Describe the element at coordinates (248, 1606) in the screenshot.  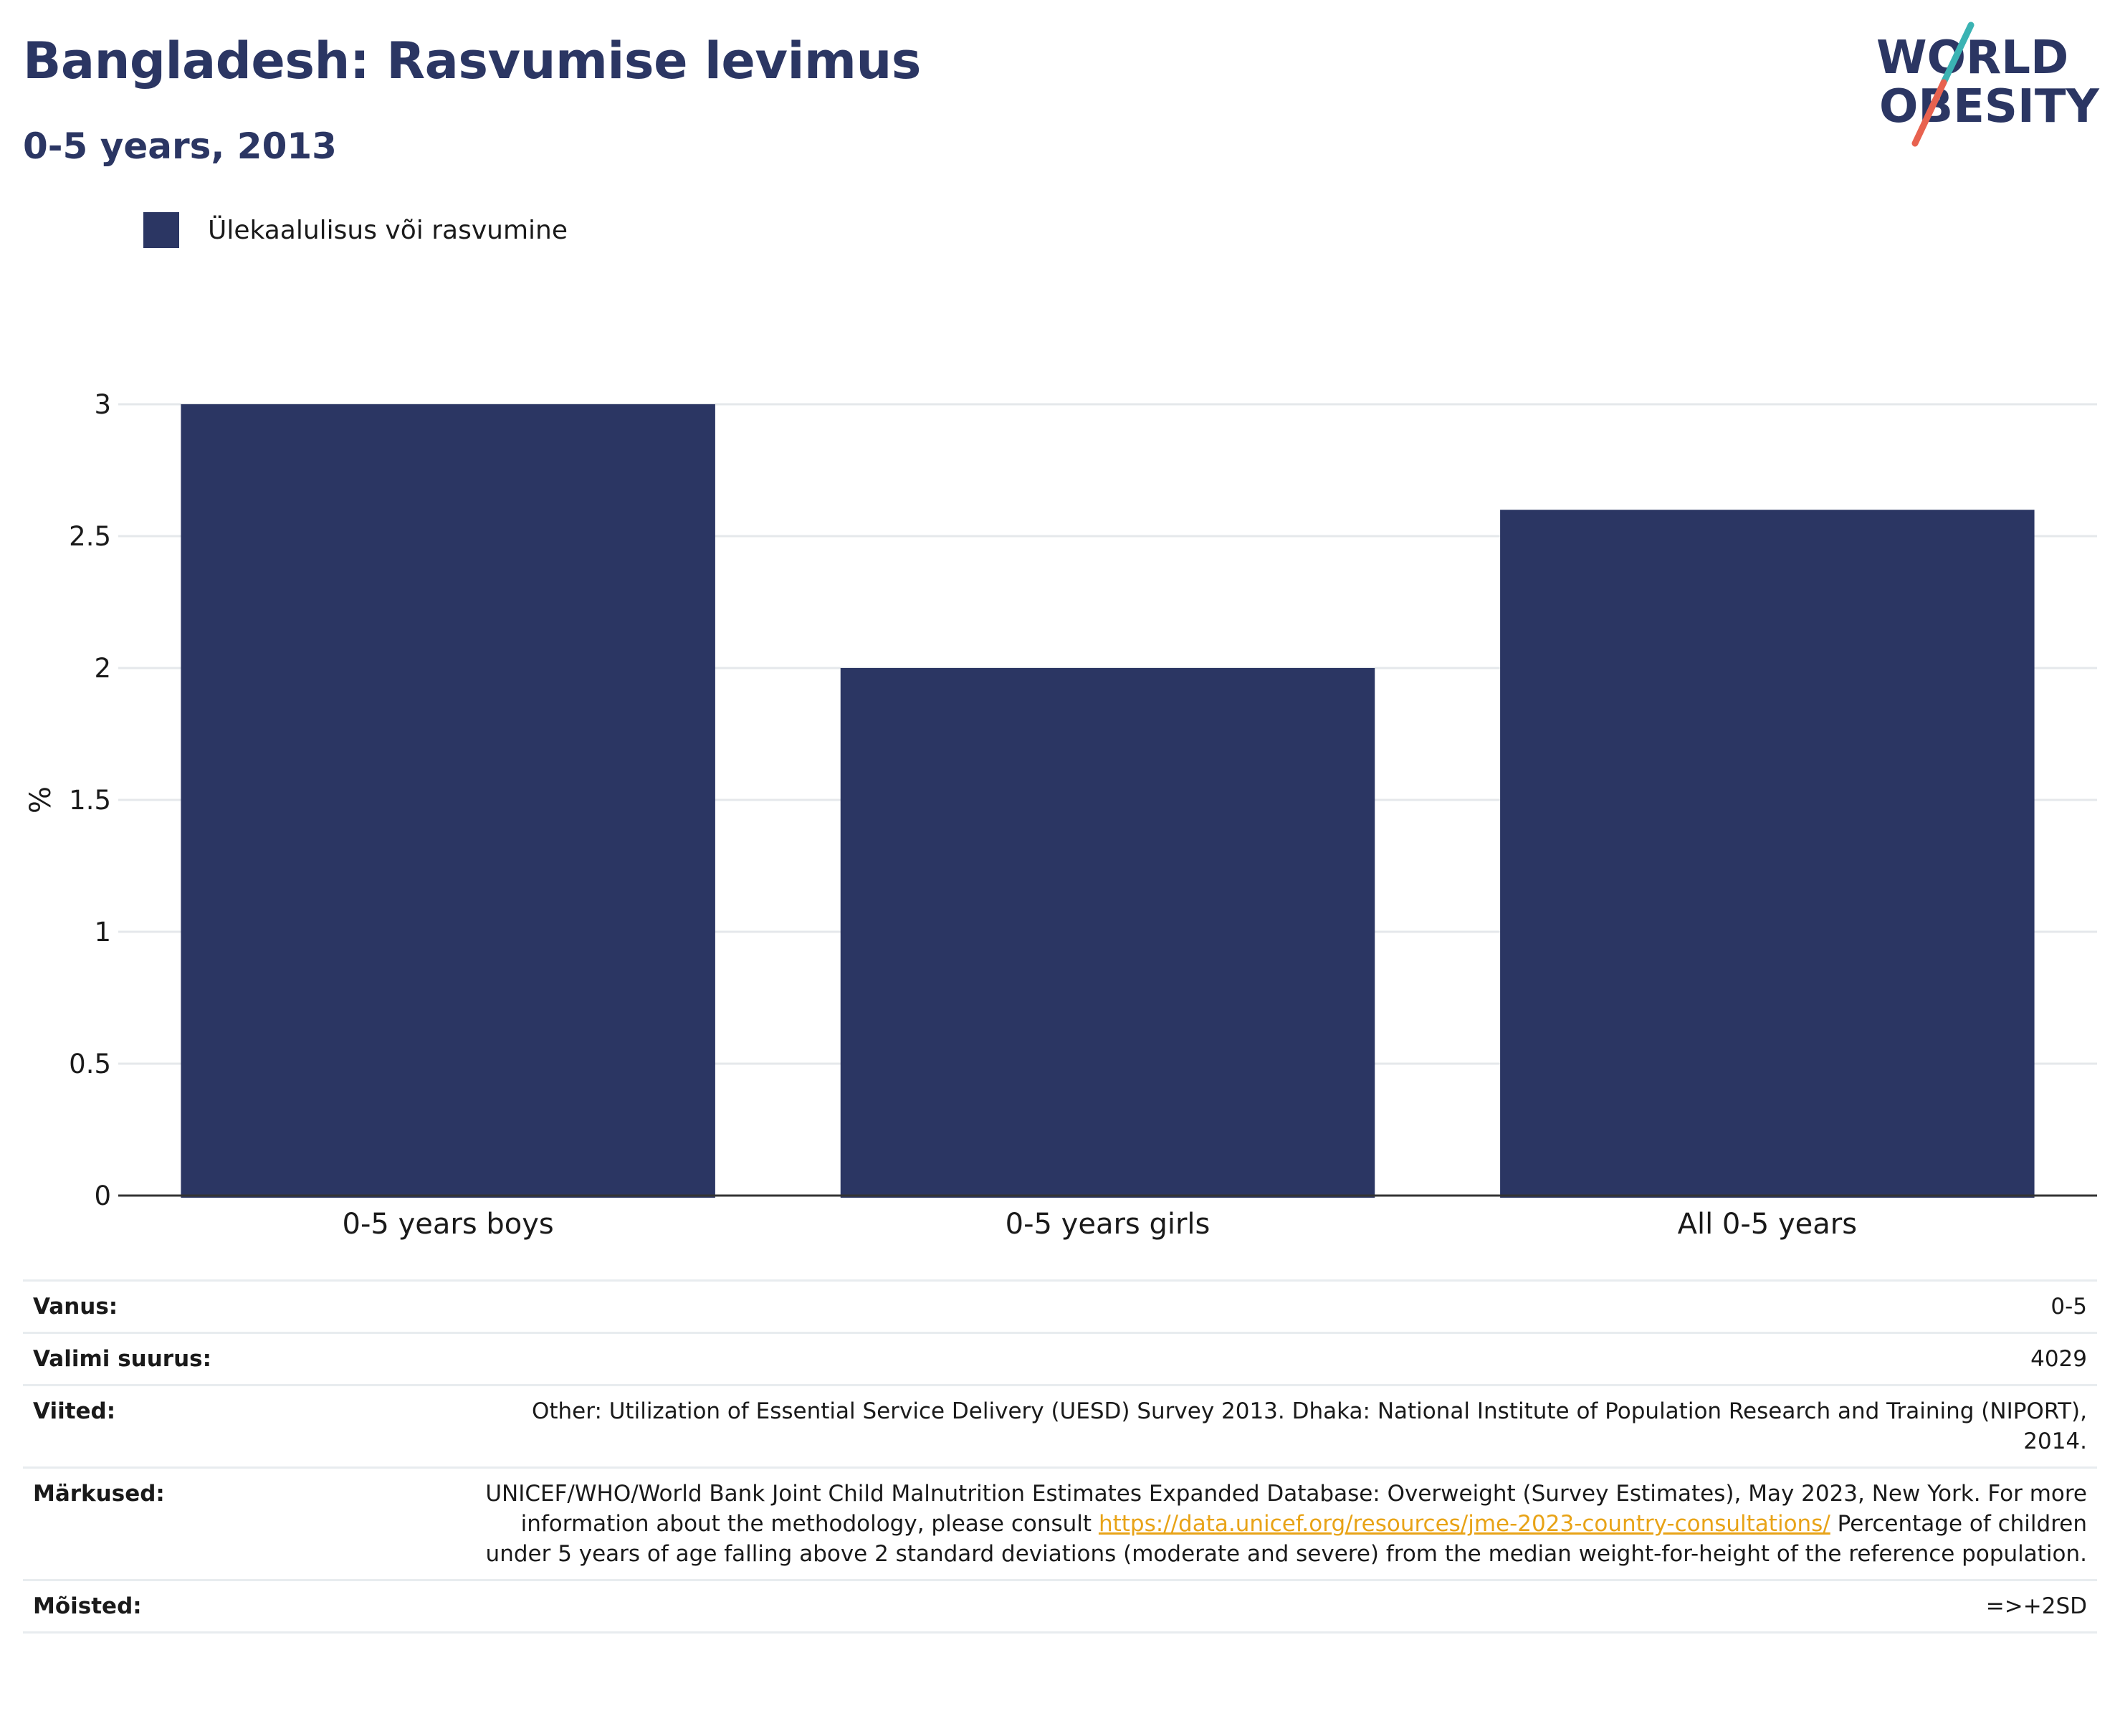
I see `info-definitions-label: Mõisted:` at that location.